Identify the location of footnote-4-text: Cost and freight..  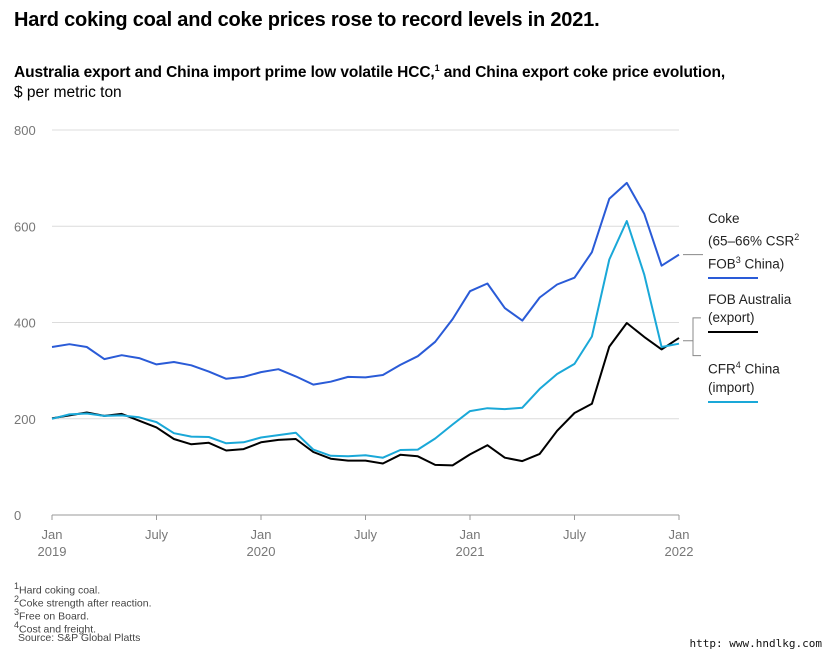
(58, 629).